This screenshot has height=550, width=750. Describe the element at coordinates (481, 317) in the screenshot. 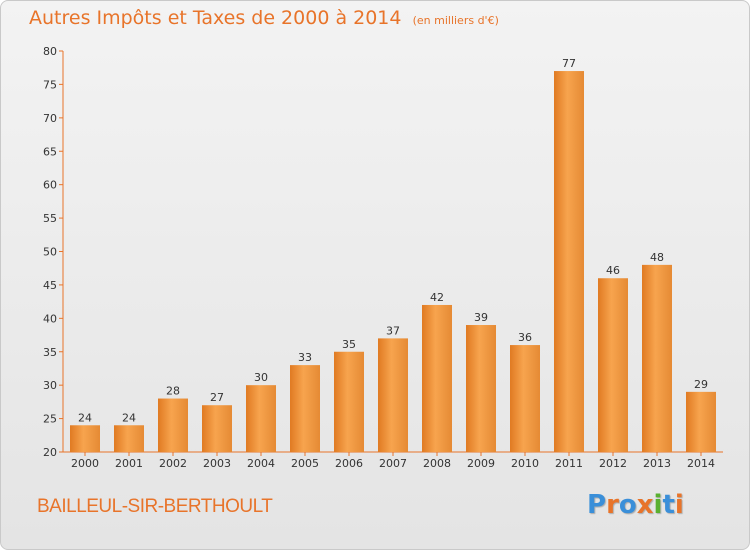

I see `data-label-2009: 39` at that location.